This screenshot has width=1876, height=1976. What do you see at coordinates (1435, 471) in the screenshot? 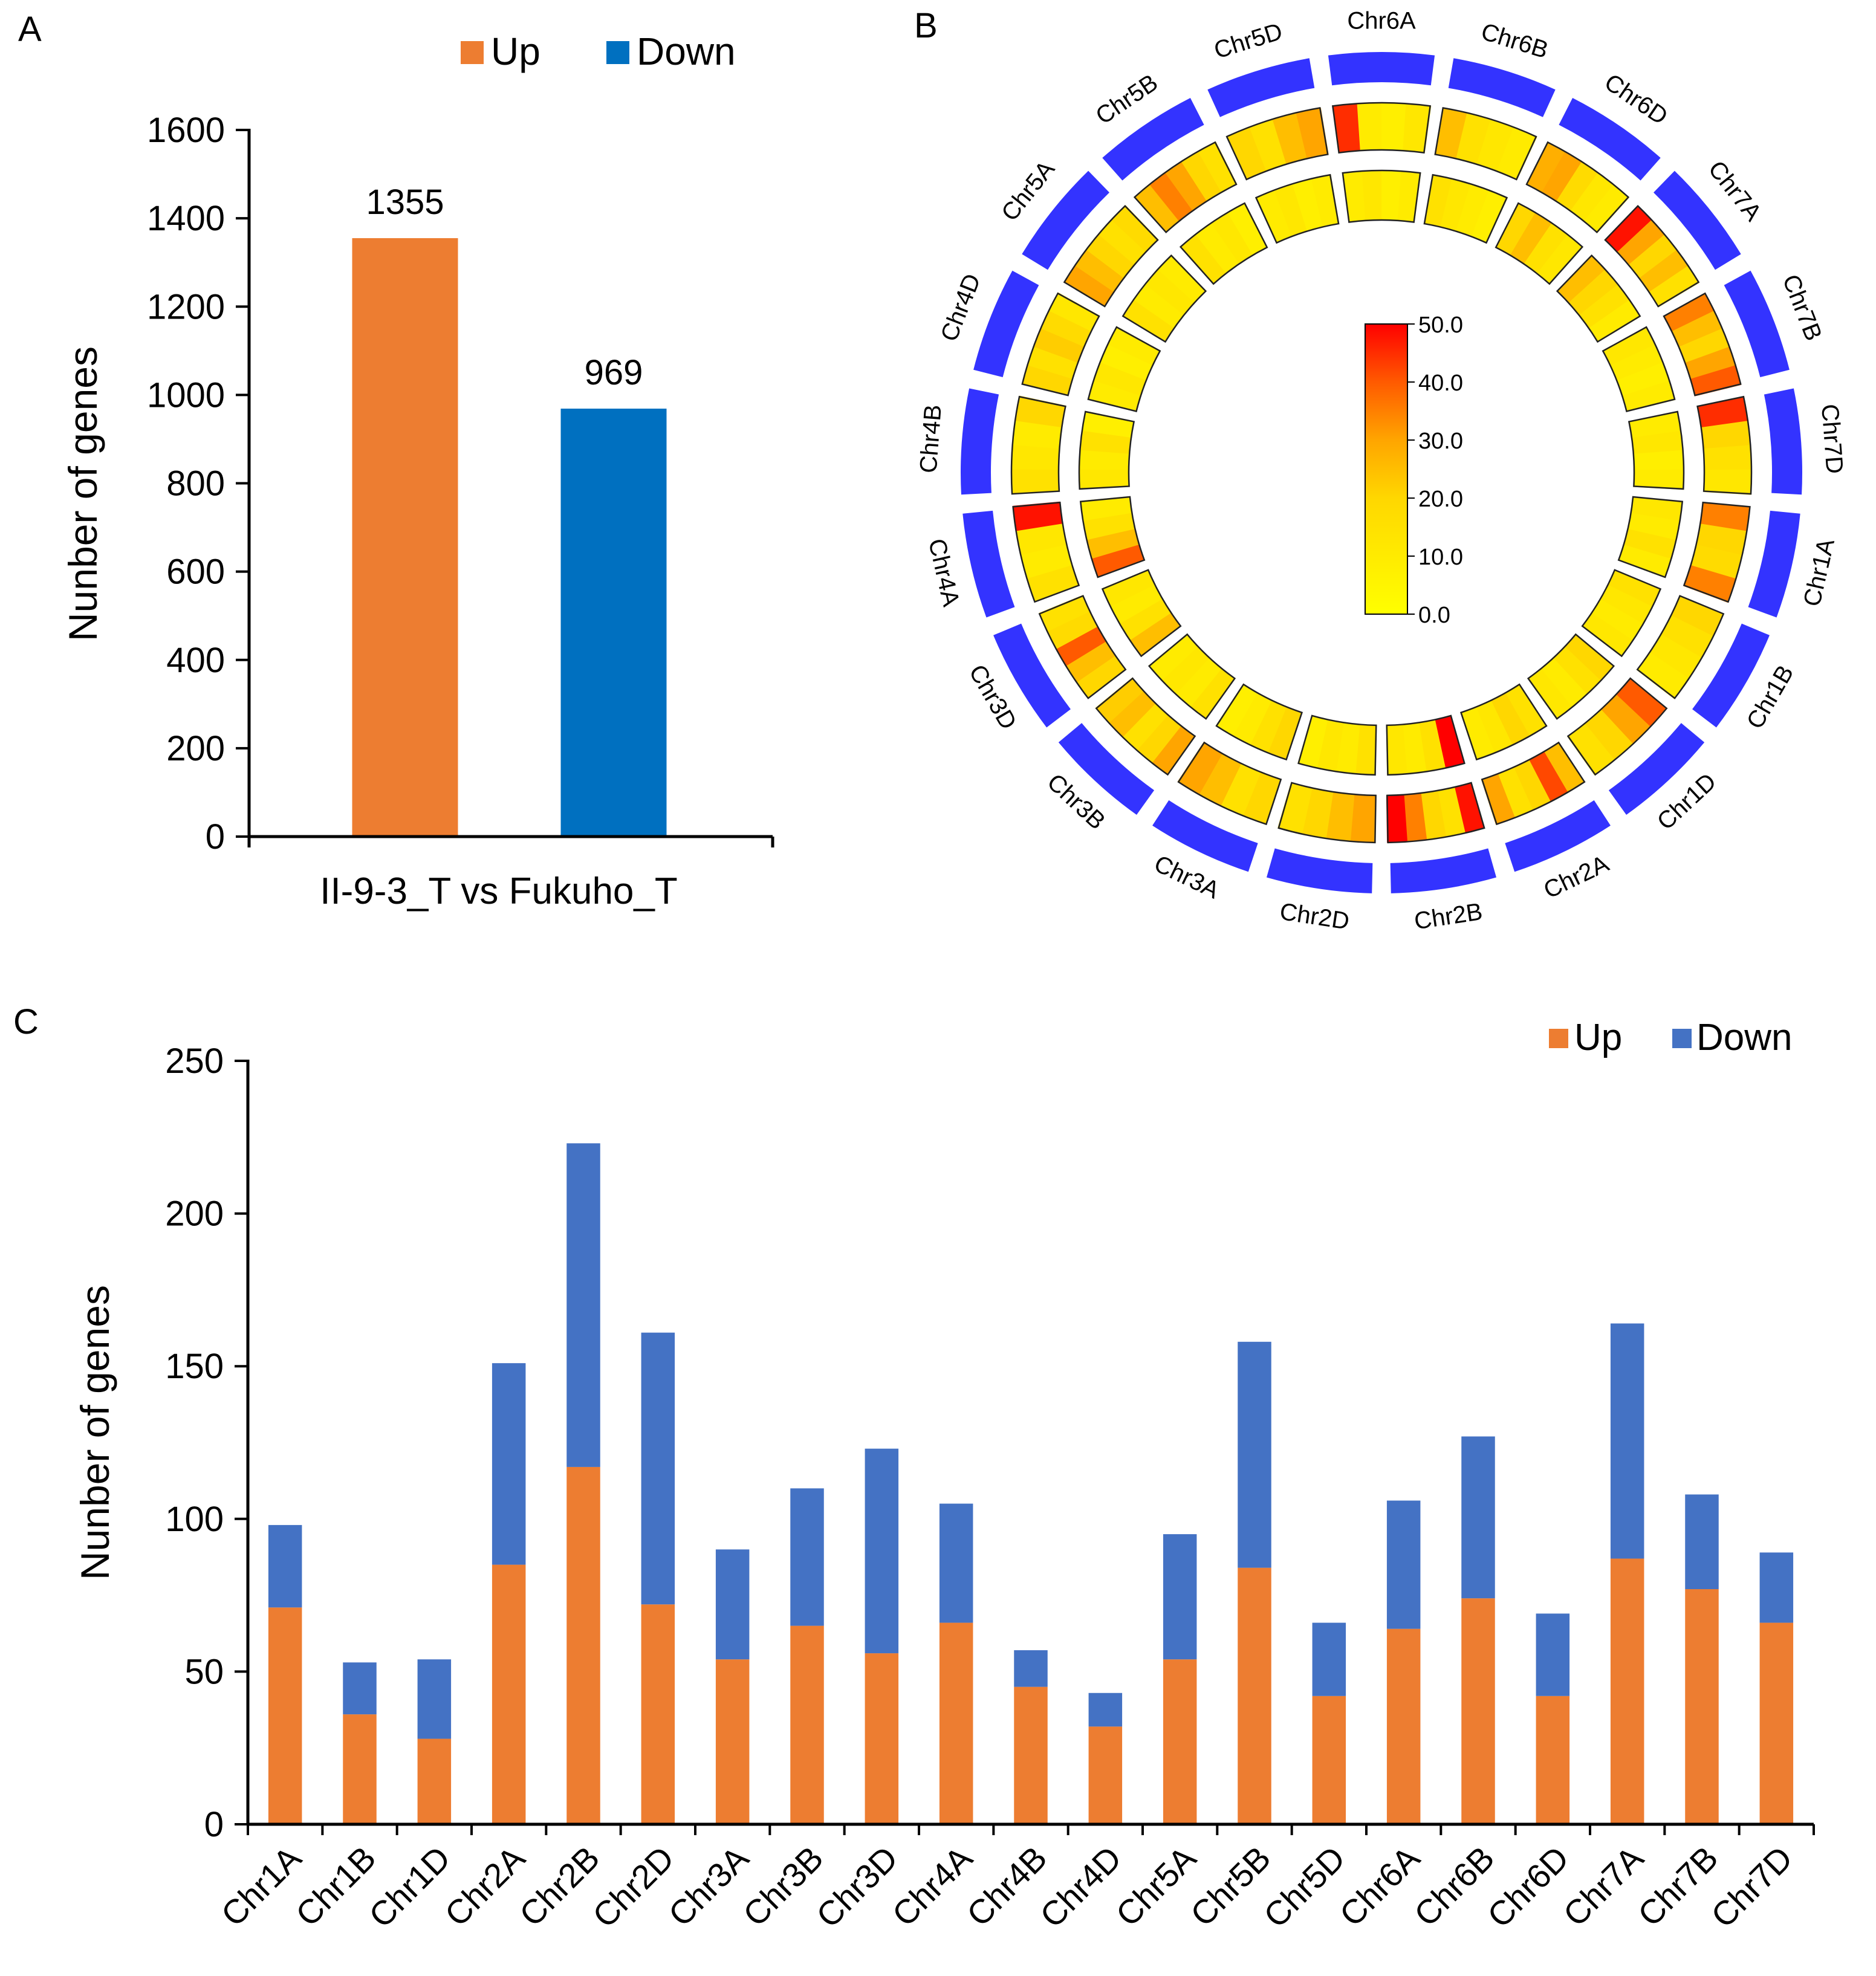
I see `colorbar-ticks: 50.0 40.0 30.0 20.0 10.0 0.0` at bounding box center [1435, 471].